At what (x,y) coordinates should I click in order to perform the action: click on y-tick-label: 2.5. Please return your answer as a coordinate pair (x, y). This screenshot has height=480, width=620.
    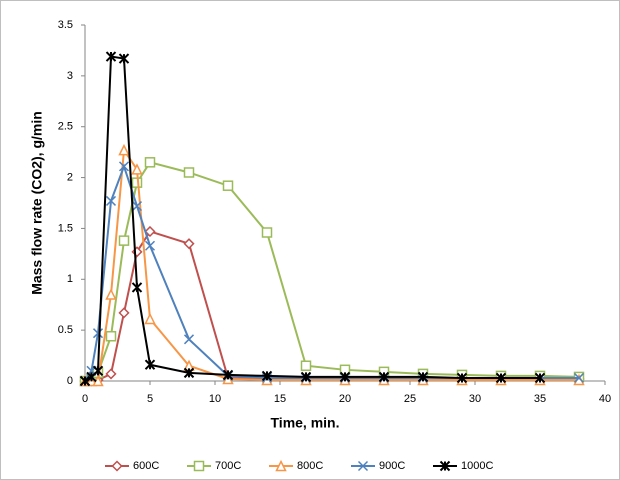
    Looking at the image, I should click on (65, 127).